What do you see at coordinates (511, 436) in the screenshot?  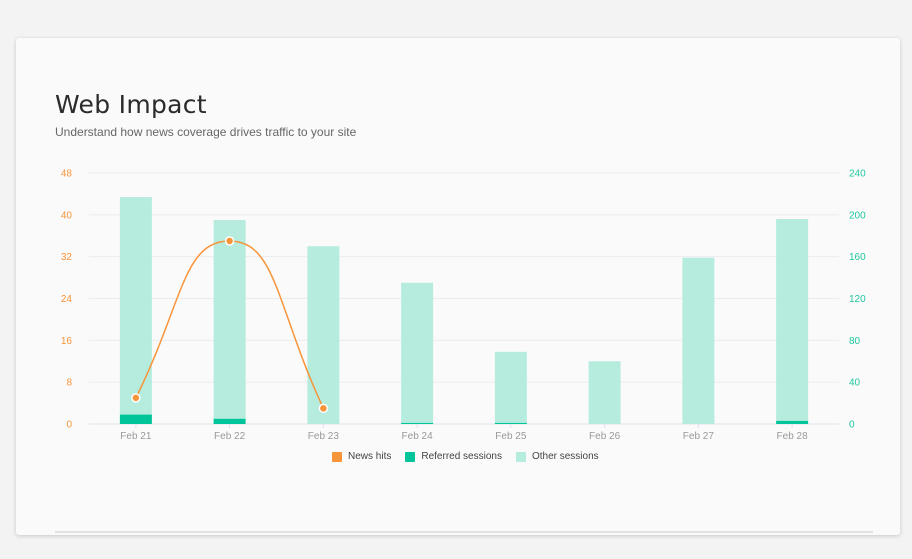 I see `x-axis-tick-label: Feb 25` at bounding box center [511, 436].